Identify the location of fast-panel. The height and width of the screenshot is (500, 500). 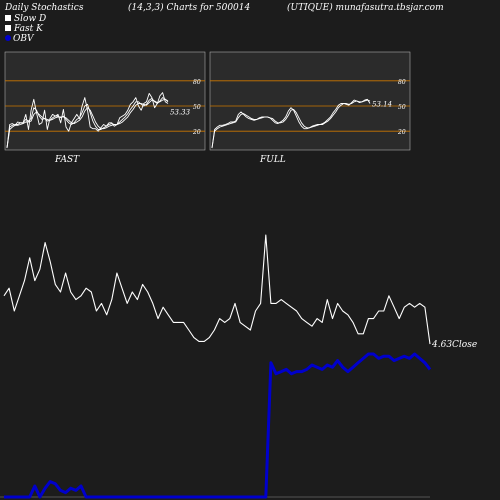
(105, 101).